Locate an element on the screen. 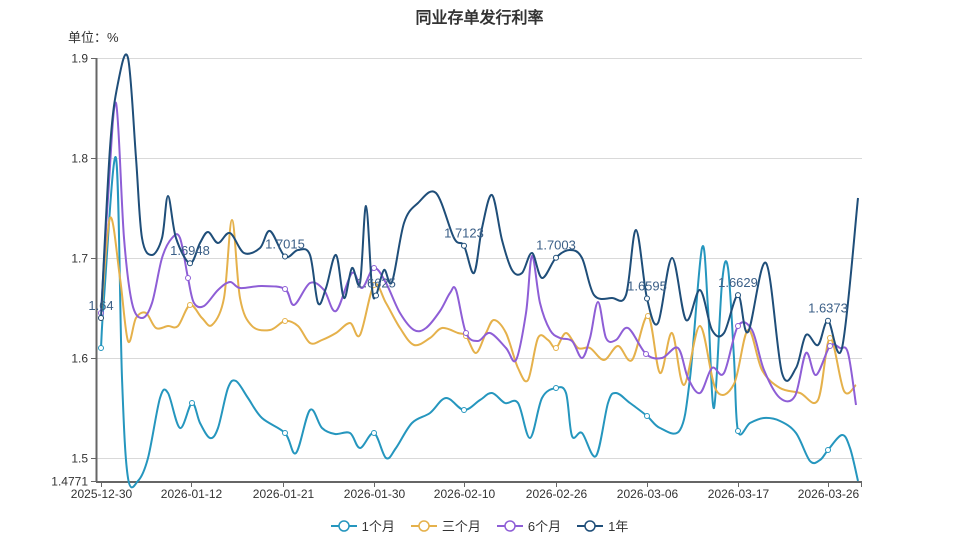  x-tick-label: 2026-01-30 is located at coordinates (375, 494).